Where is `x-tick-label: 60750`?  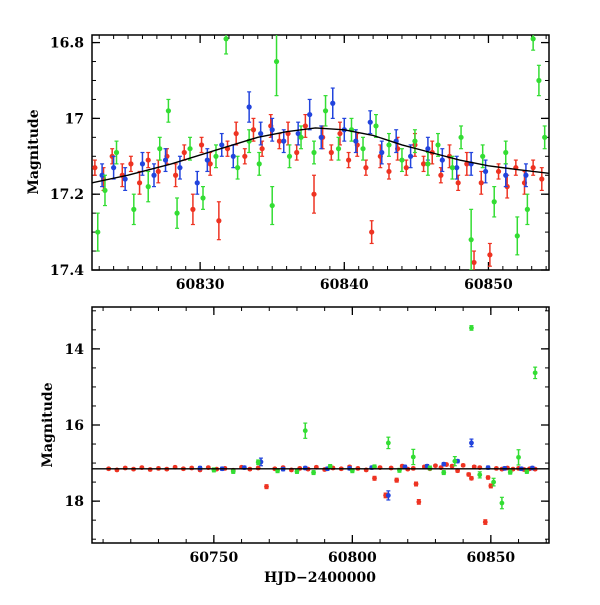 x-tick-label: 60750 is located at coordinates (214, 558).